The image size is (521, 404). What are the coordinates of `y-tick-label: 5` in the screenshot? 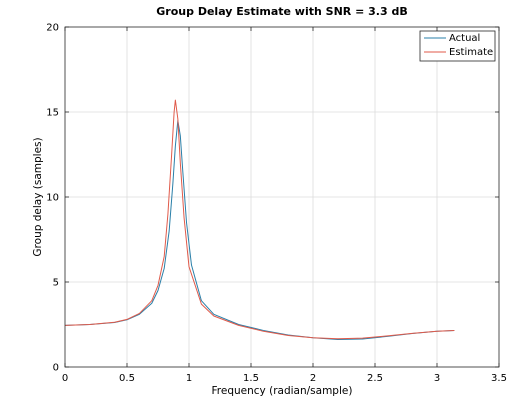 It's located at (56, 283).